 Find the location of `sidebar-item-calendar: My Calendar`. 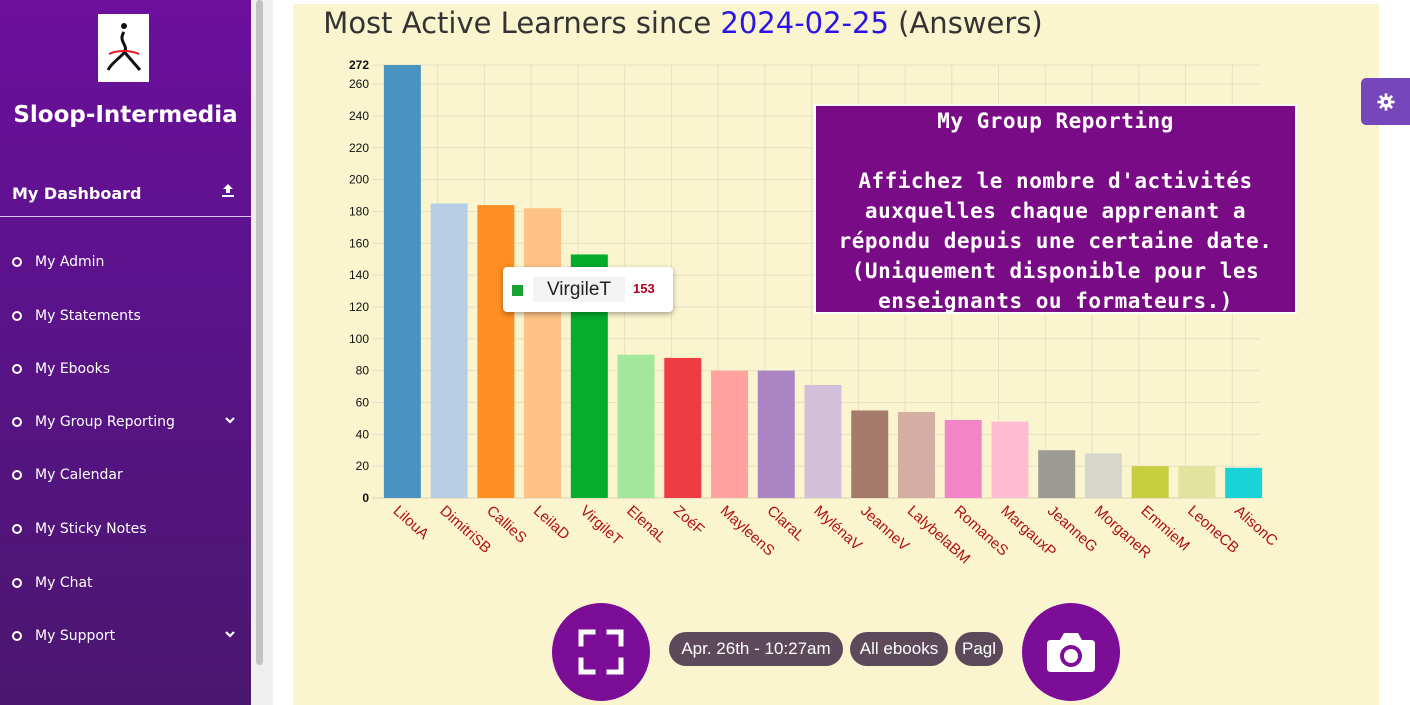

sidebar-item-calendar: My Calendar is located at coordinates (125, 476).